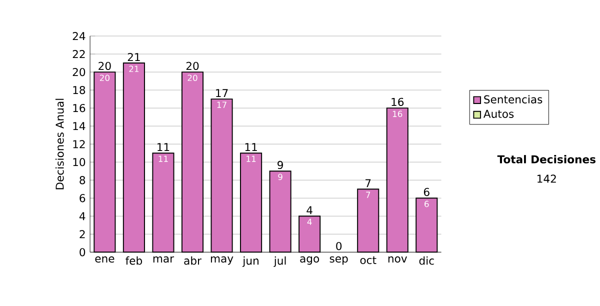 The image size is (600, 306). I want to click on x-tick-label: nov, so click(397, 259).